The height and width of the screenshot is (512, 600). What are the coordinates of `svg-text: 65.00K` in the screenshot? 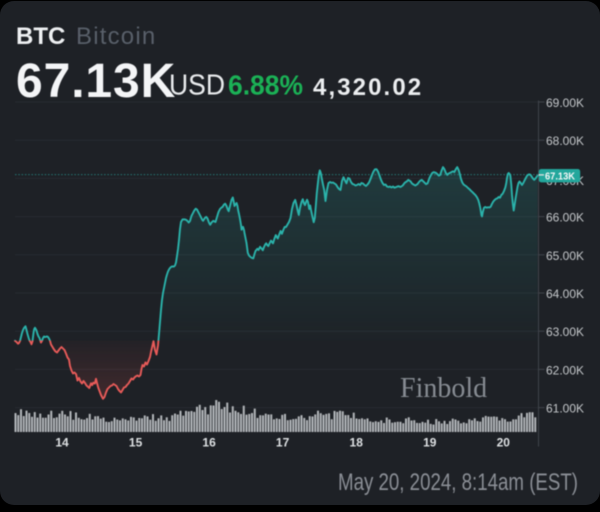 It's located at (565, 256).